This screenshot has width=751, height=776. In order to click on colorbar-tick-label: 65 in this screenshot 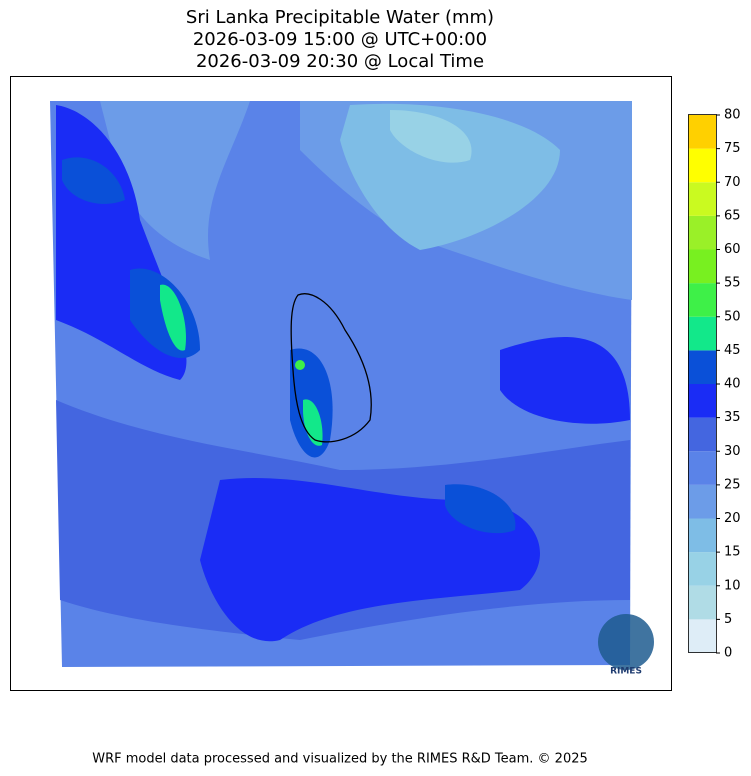, I will do `click(732, 215)`.